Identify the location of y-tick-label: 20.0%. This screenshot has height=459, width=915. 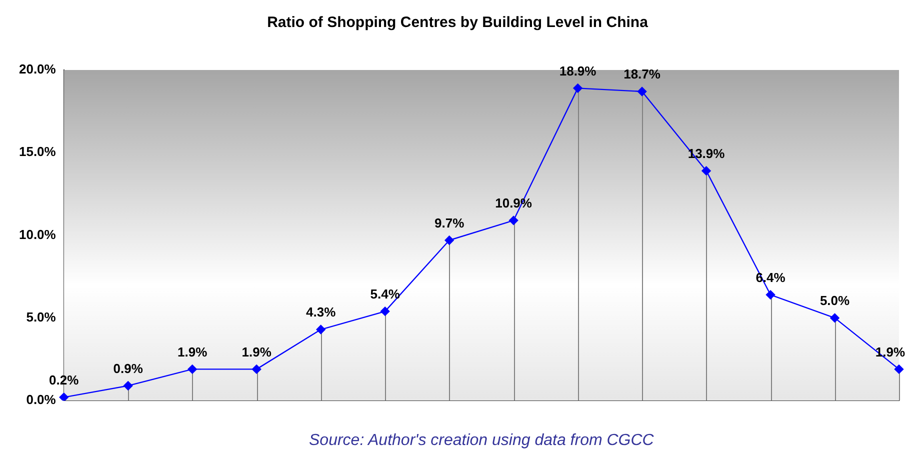
(37, 69).